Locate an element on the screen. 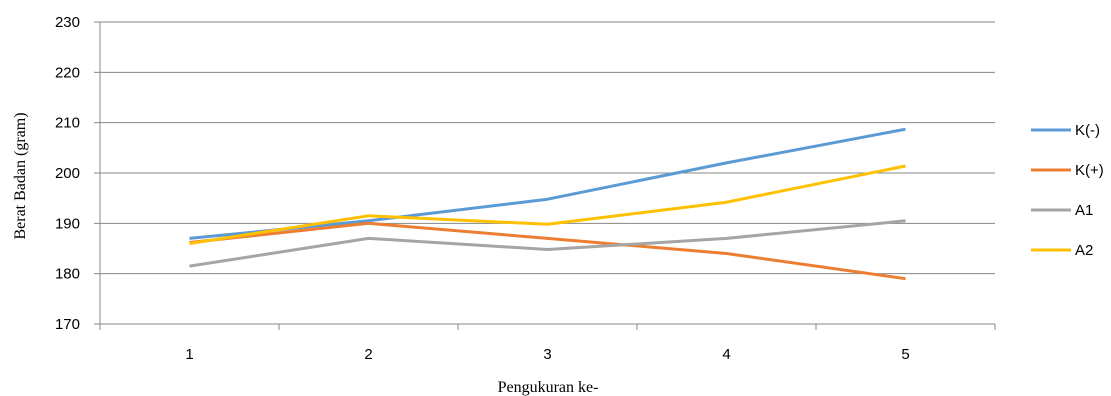 Image resolution: width=1111 pixels, height=396 pixels. series-line-a1 is located at coordinates (547, 243).